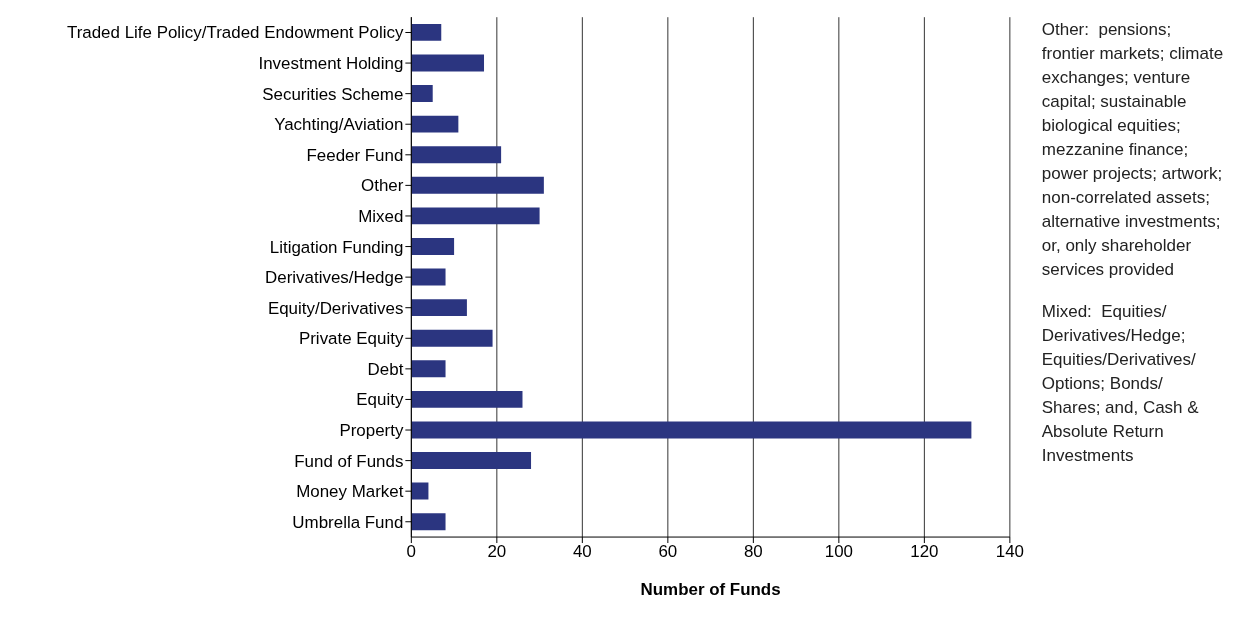 The image size is (1234, 618). Describe the element at coordinates (335, 308) in the screenshot. I see `y-tick-label: Equity/Derivatives` at that location.